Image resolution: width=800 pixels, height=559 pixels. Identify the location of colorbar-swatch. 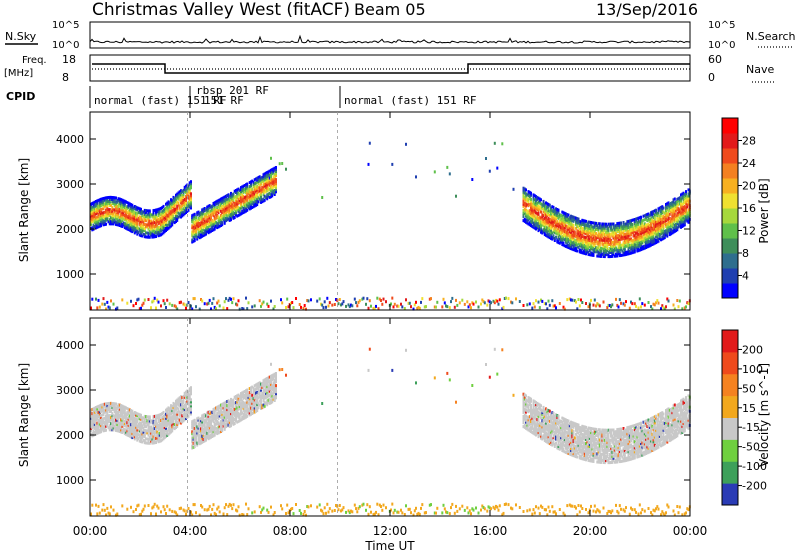
(730, 141).